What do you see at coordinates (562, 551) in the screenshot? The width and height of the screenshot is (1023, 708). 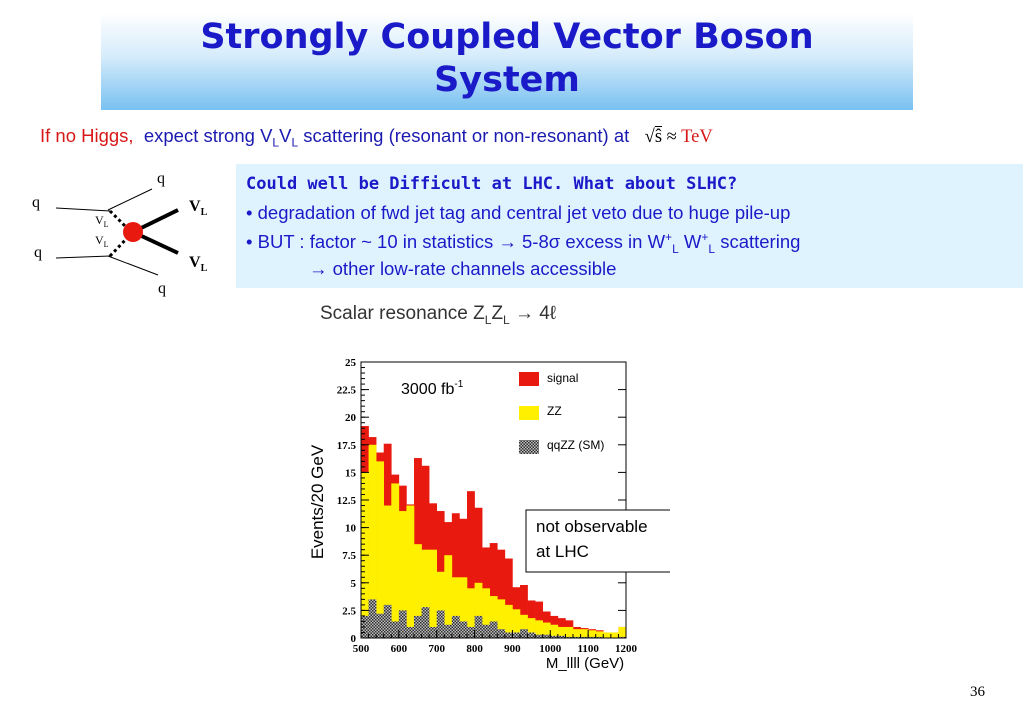 I see `callout-line2: at LHC` at bounding box center [562, 551].